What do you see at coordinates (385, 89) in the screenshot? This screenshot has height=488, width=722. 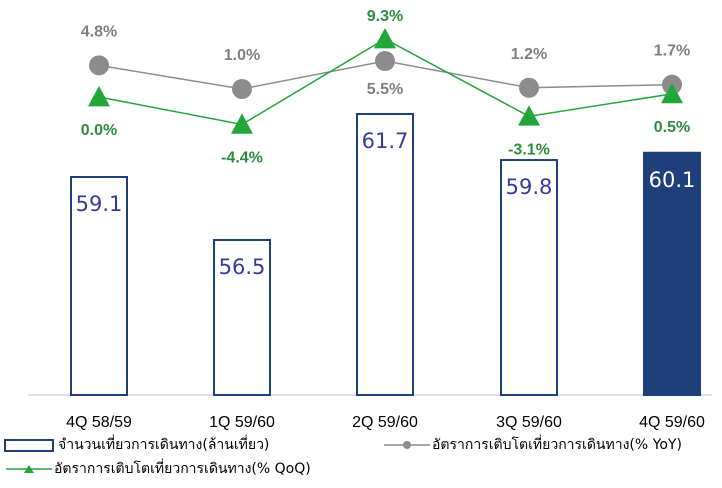 I see `yoy-data-label: 5.5%` at bounding box center [385, 89].